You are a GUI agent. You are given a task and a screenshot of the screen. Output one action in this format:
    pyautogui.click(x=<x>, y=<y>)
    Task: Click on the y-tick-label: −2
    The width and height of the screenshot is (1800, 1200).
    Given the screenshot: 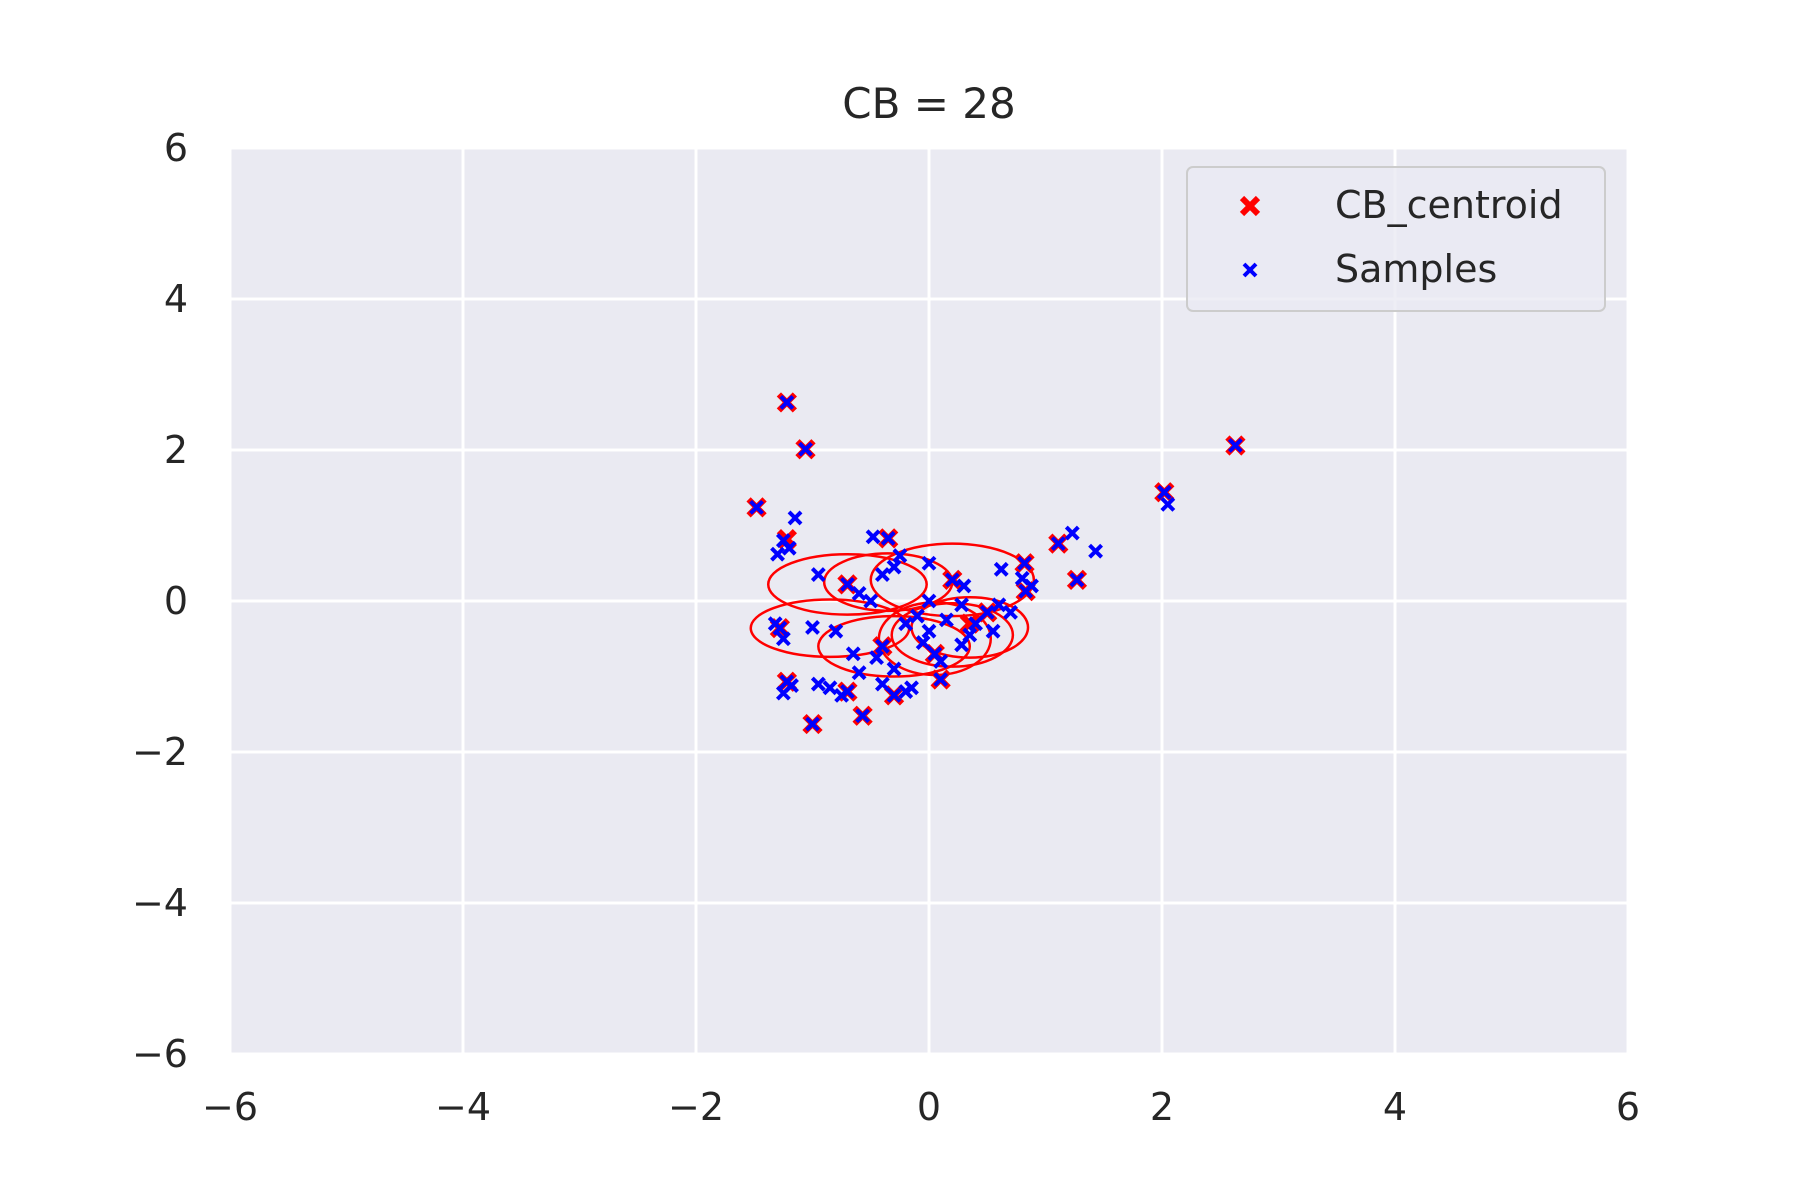 What is the action you would take?
    pyautogui.click(x=160, y=752)
    